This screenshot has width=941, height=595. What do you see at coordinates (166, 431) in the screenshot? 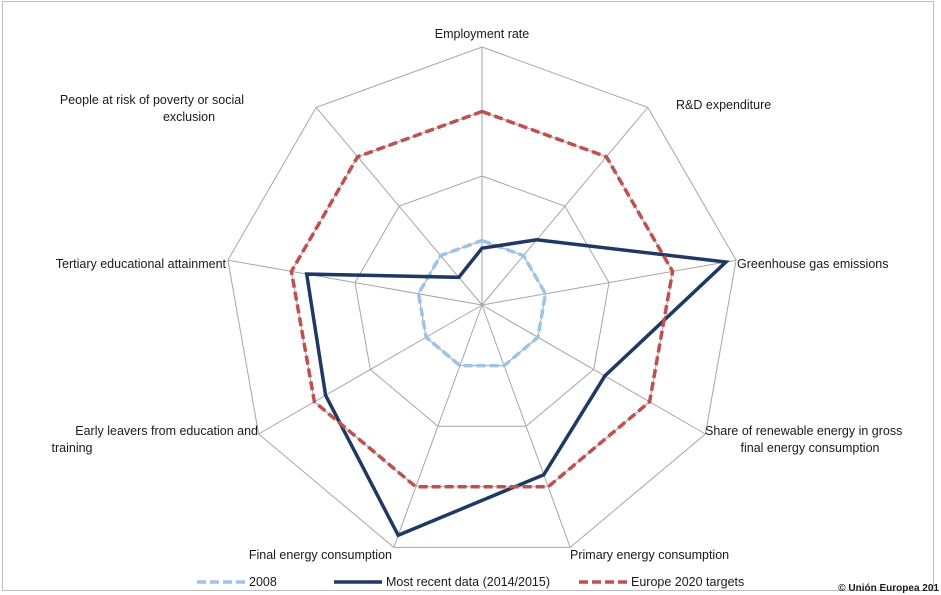
I see `axis-label-6-line-0: Early leavers from education and` at bounding box center [166, 431].